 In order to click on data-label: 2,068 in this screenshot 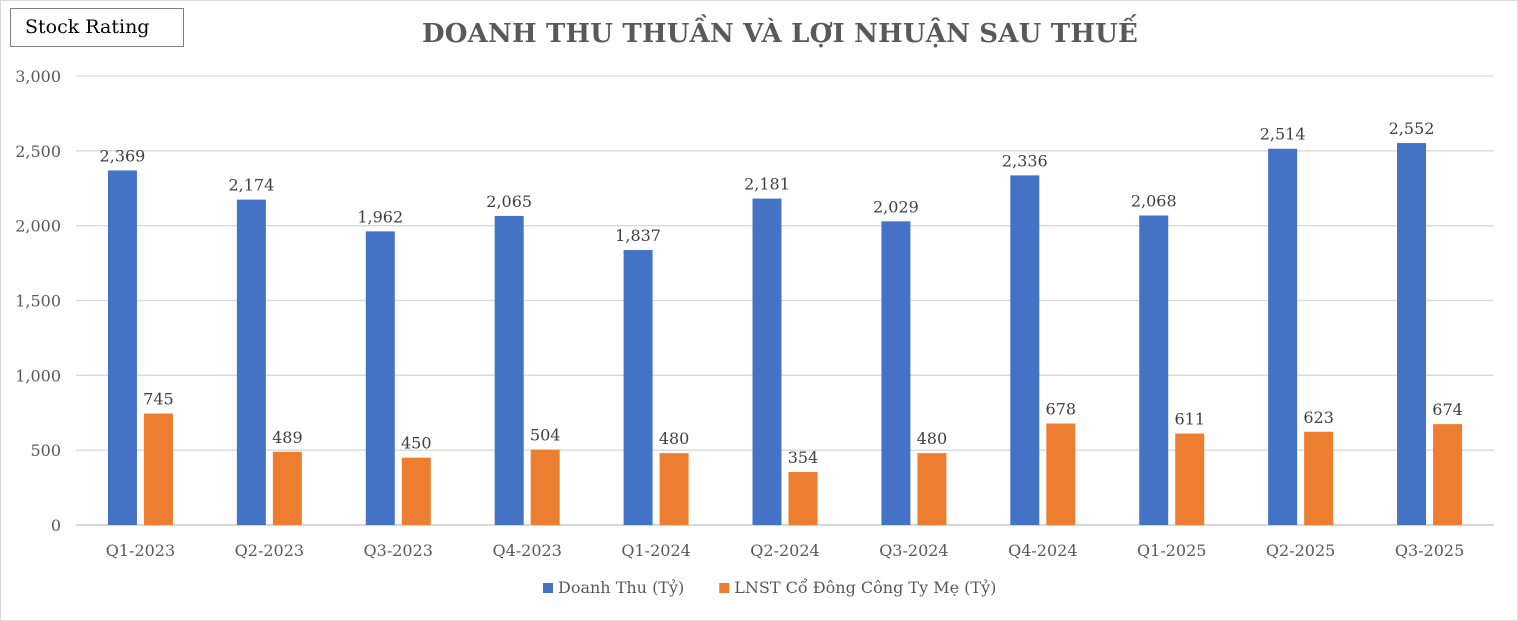, I will do `click(1154, 200)`.